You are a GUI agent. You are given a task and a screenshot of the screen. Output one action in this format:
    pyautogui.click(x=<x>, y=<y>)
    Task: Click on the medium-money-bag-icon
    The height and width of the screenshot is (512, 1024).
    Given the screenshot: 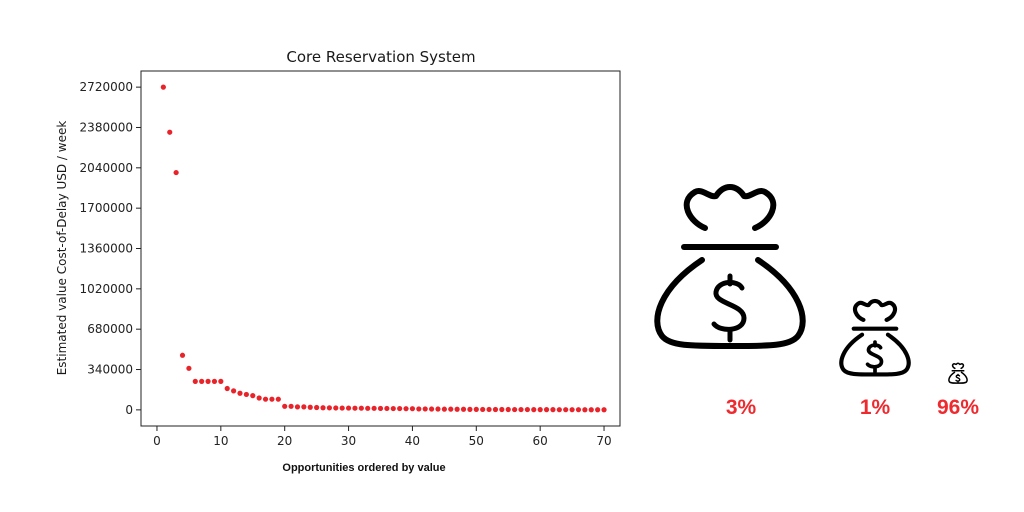 What is the action you would take?
    pyautogui.click(x=875, y=337)
    